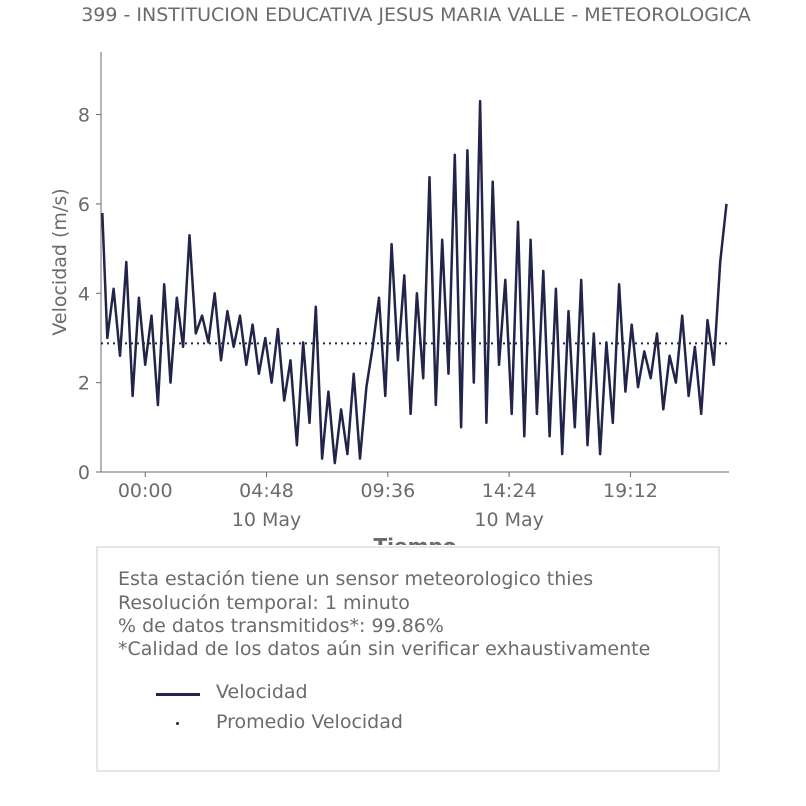  What do you see at coordinates (630, 491) in the screenshot?
I see `x-tick-label: 19:12` at bounding box center [630, 491].